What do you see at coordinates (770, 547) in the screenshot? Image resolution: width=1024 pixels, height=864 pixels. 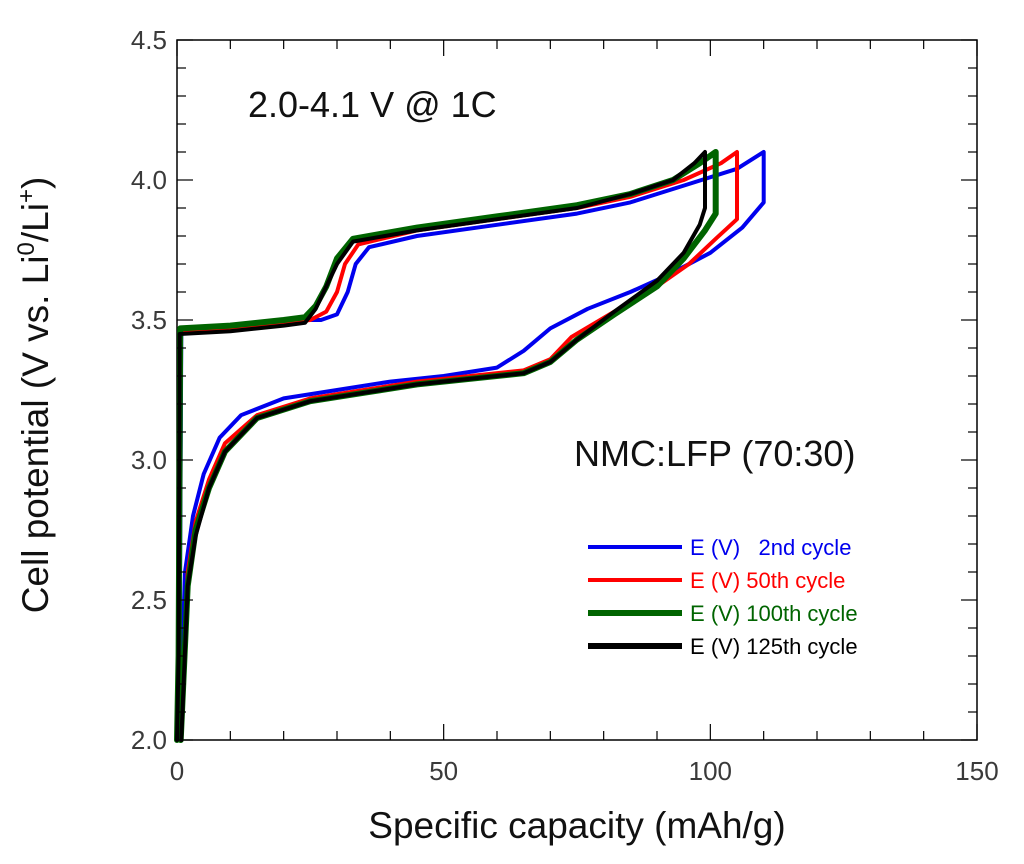 I see `legend-label-2nd: E (V) 2nd cycle` at bounding box center [770, 547].